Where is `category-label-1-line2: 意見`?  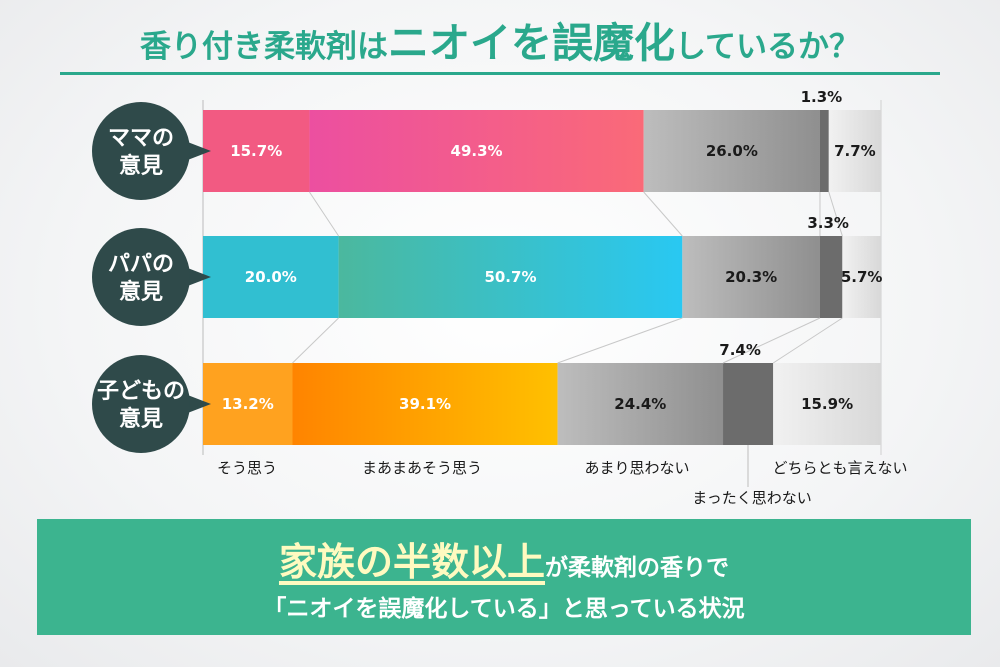
category-label-1-line2: 意見 is located at coordinates (141, 166).